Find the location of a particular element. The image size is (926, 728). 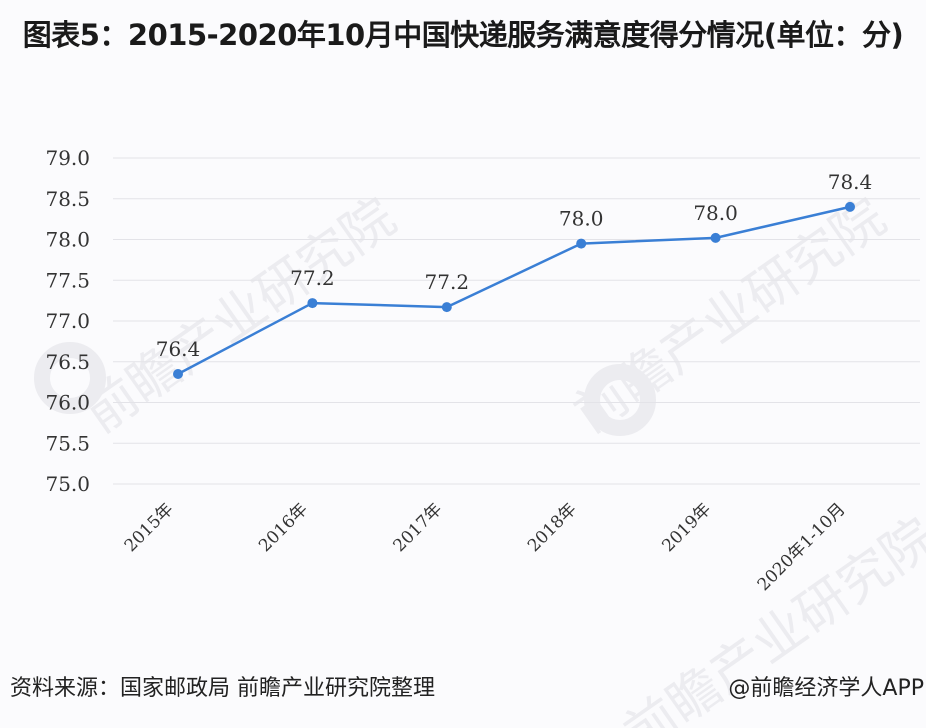

svg-text: 78.5 is located at coordinates (67, 199).